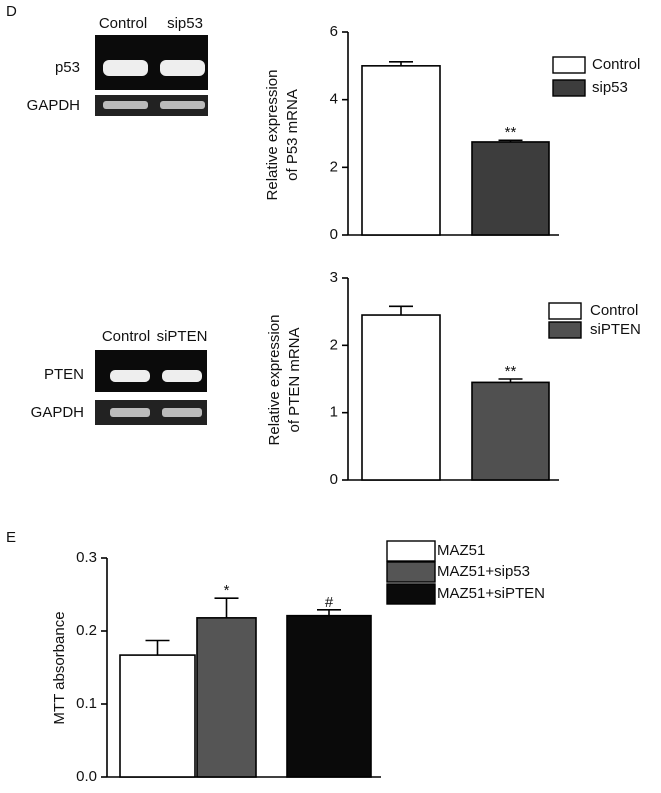  Describe the element at coordinates (483, 571) in the screenshot. I see `legend-label: MAZ51+sip53` at that location.